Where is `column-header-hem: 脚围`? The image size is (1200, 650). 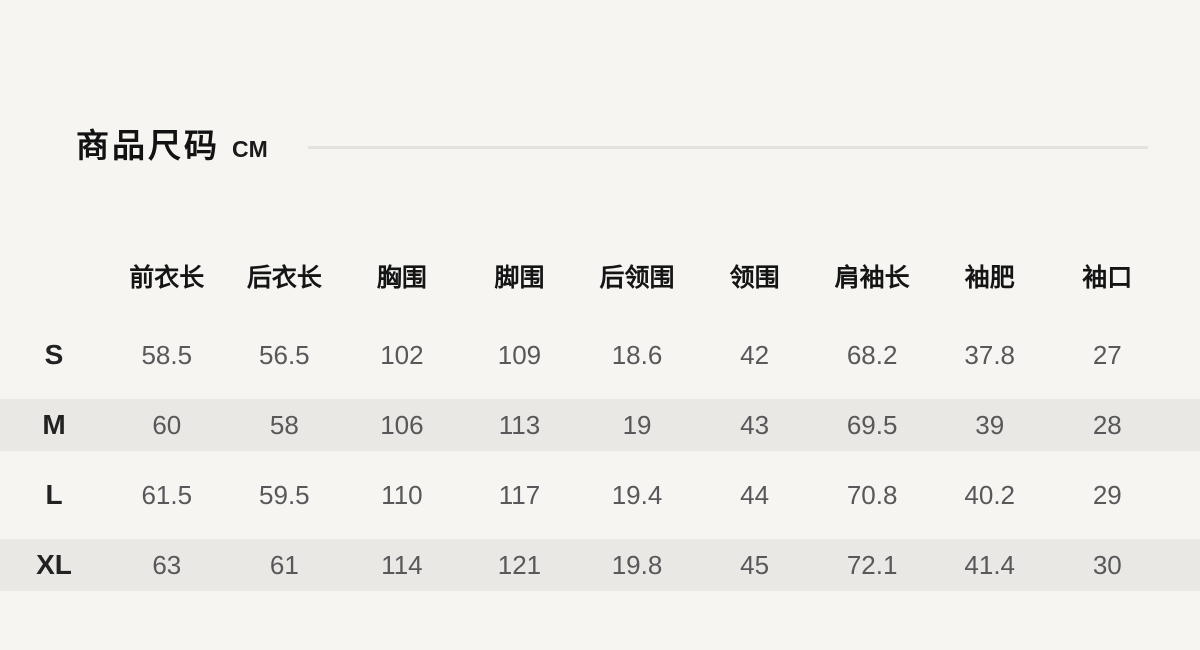 column-header-hem: 脚围 is located at coordinates (519, 278).